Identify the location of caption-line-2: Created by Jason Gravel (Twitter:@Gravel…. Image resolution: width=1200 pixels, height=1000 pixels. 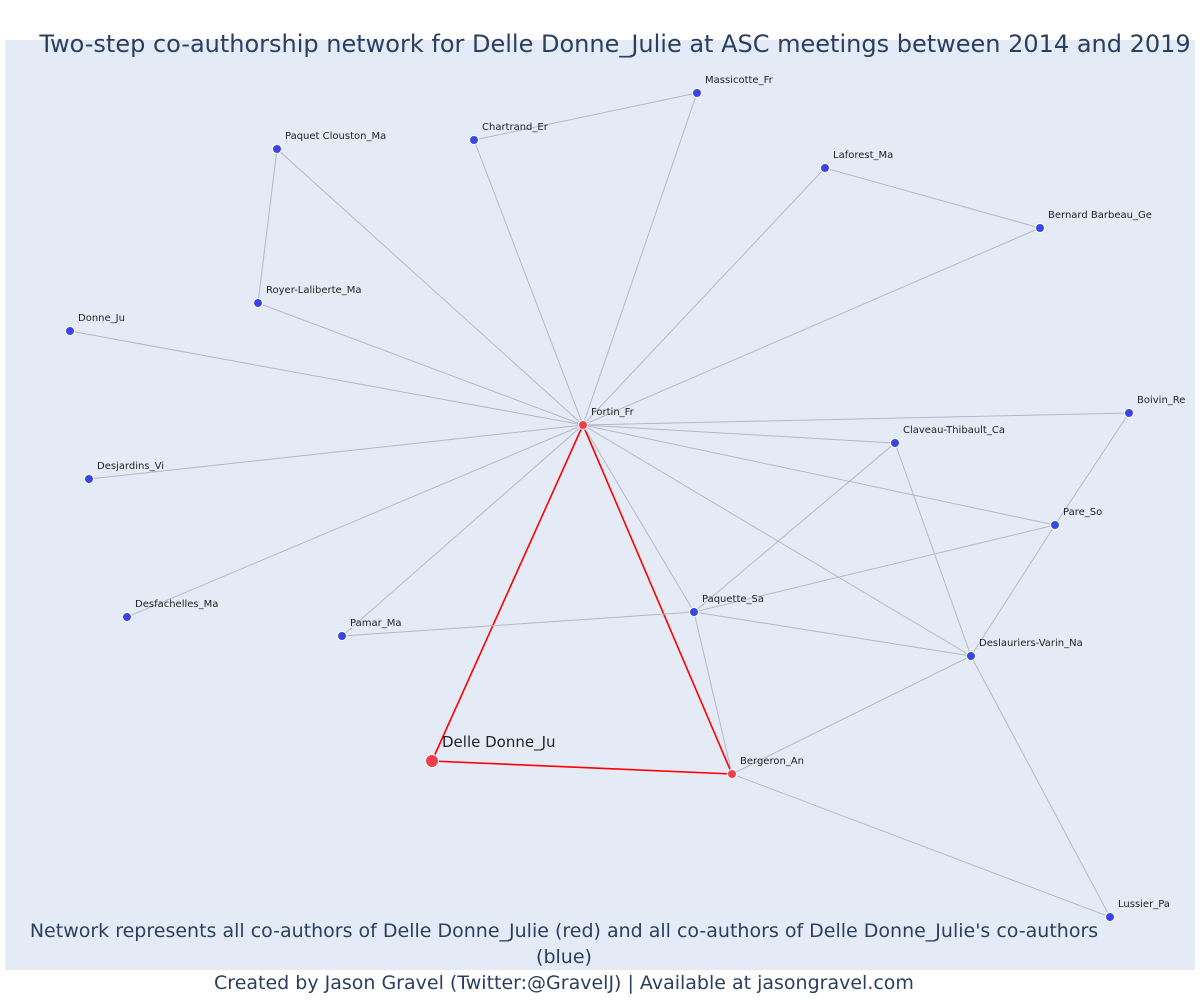
(564, 983).